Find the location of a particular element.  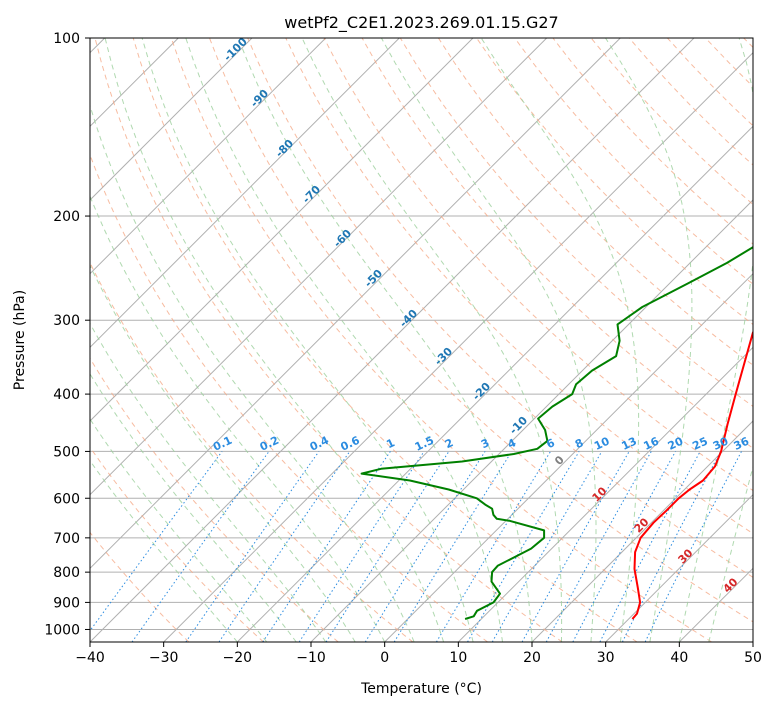

y-tick-label: 300 is located at coordinates (66, 321).